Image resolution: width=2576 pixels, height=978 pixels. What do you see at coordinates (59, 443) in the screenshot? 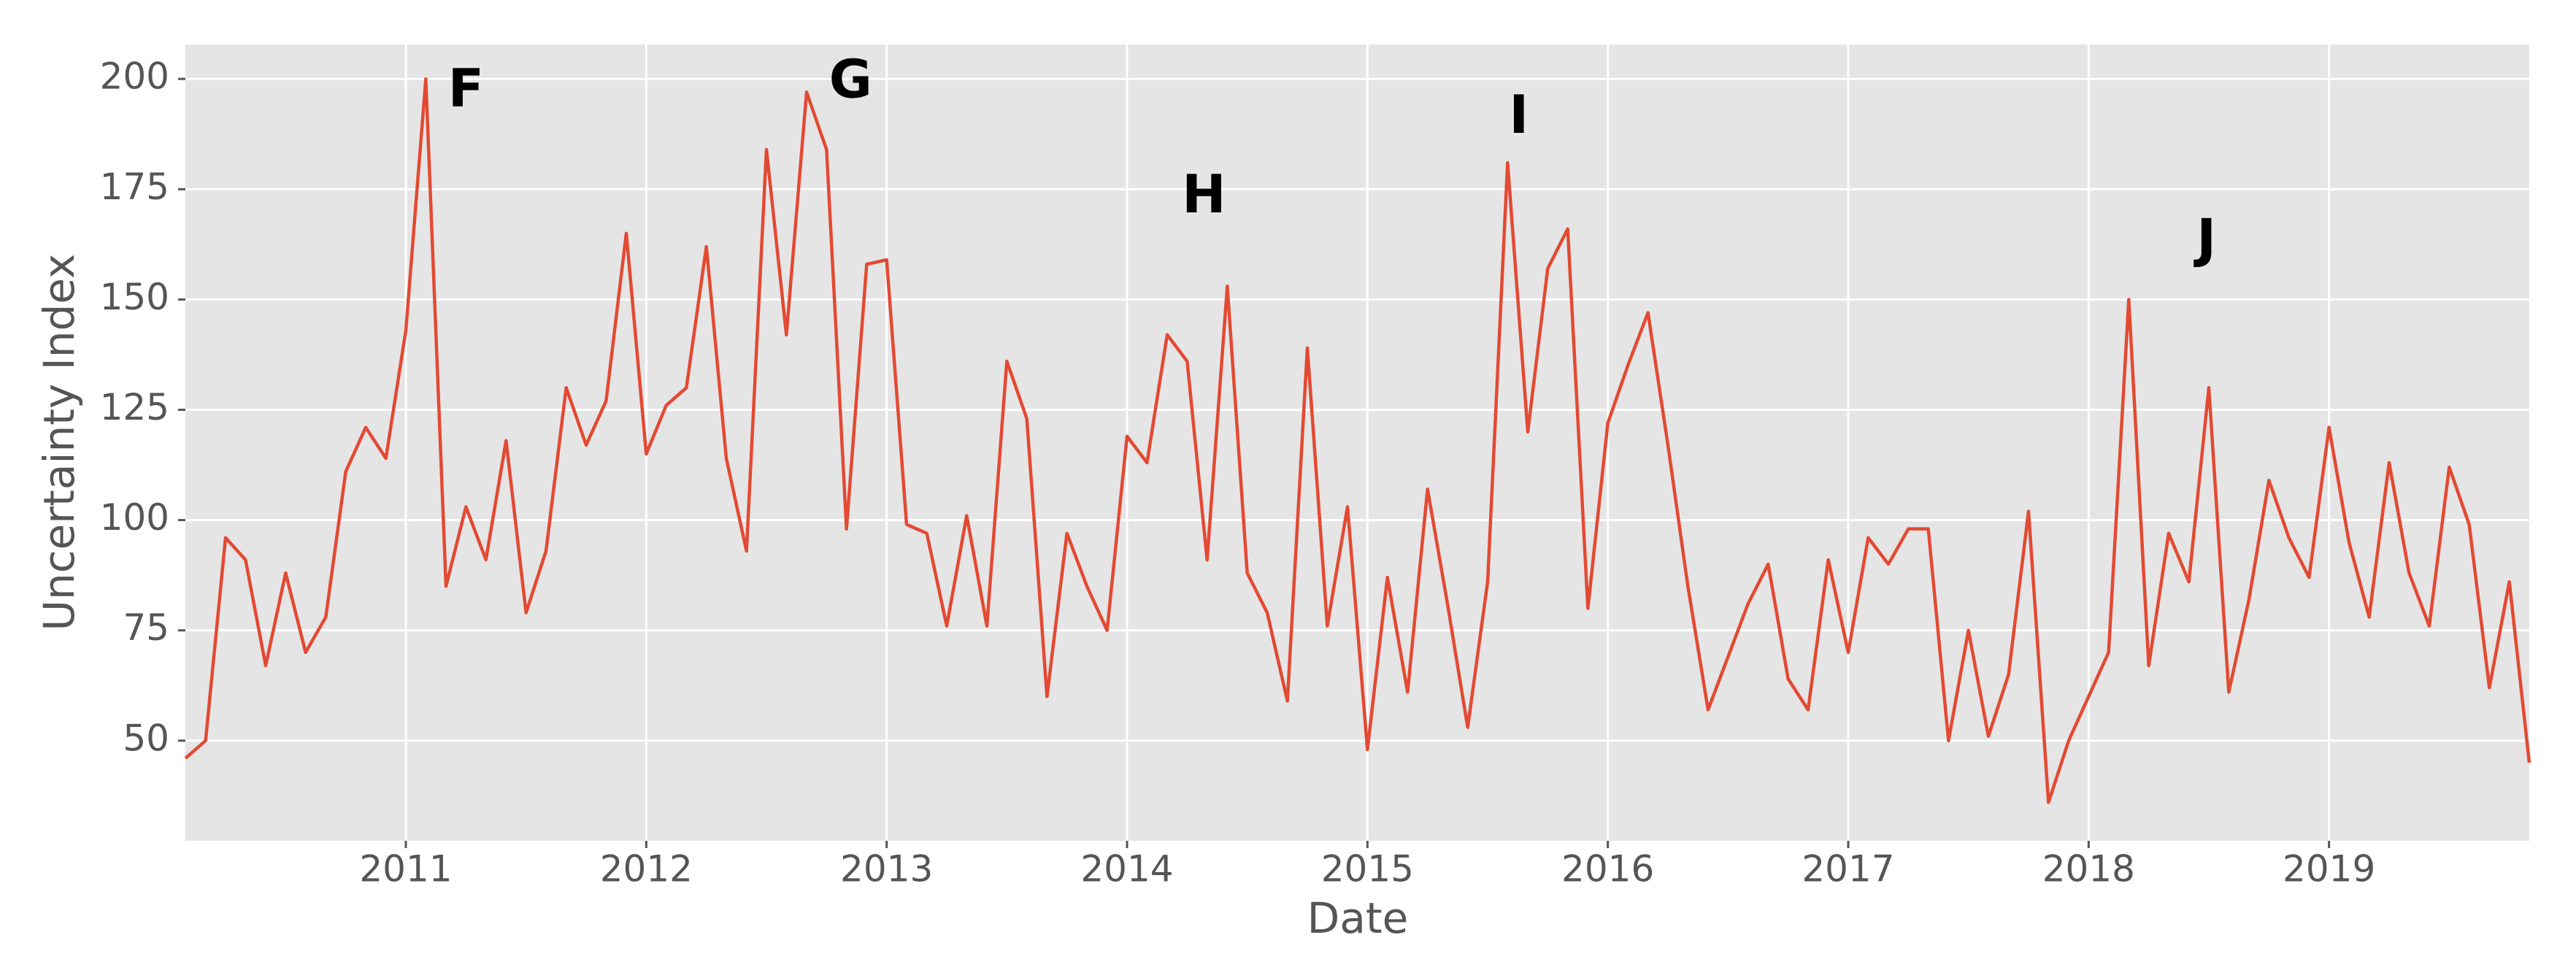
I see `y-axis-label: Uncertainty Index` at bounding box center [59, 443].